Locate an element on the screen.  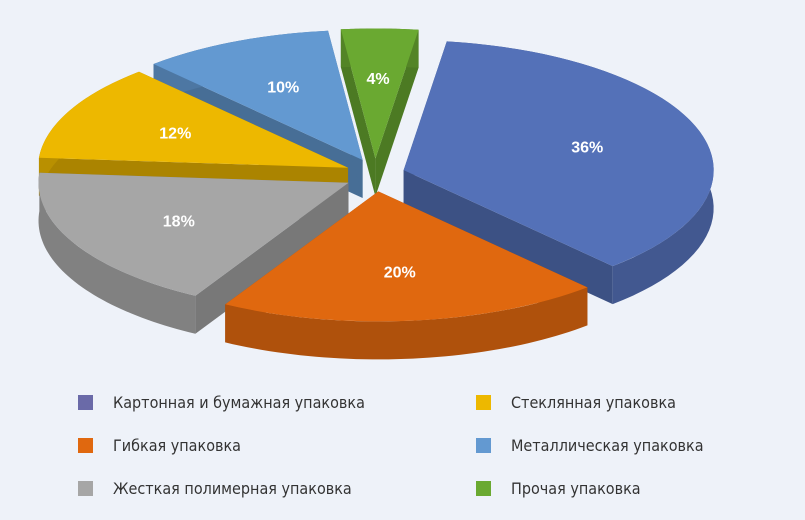
legend-label-3: Металлическая упаковка is located at coordinates (607, 445).